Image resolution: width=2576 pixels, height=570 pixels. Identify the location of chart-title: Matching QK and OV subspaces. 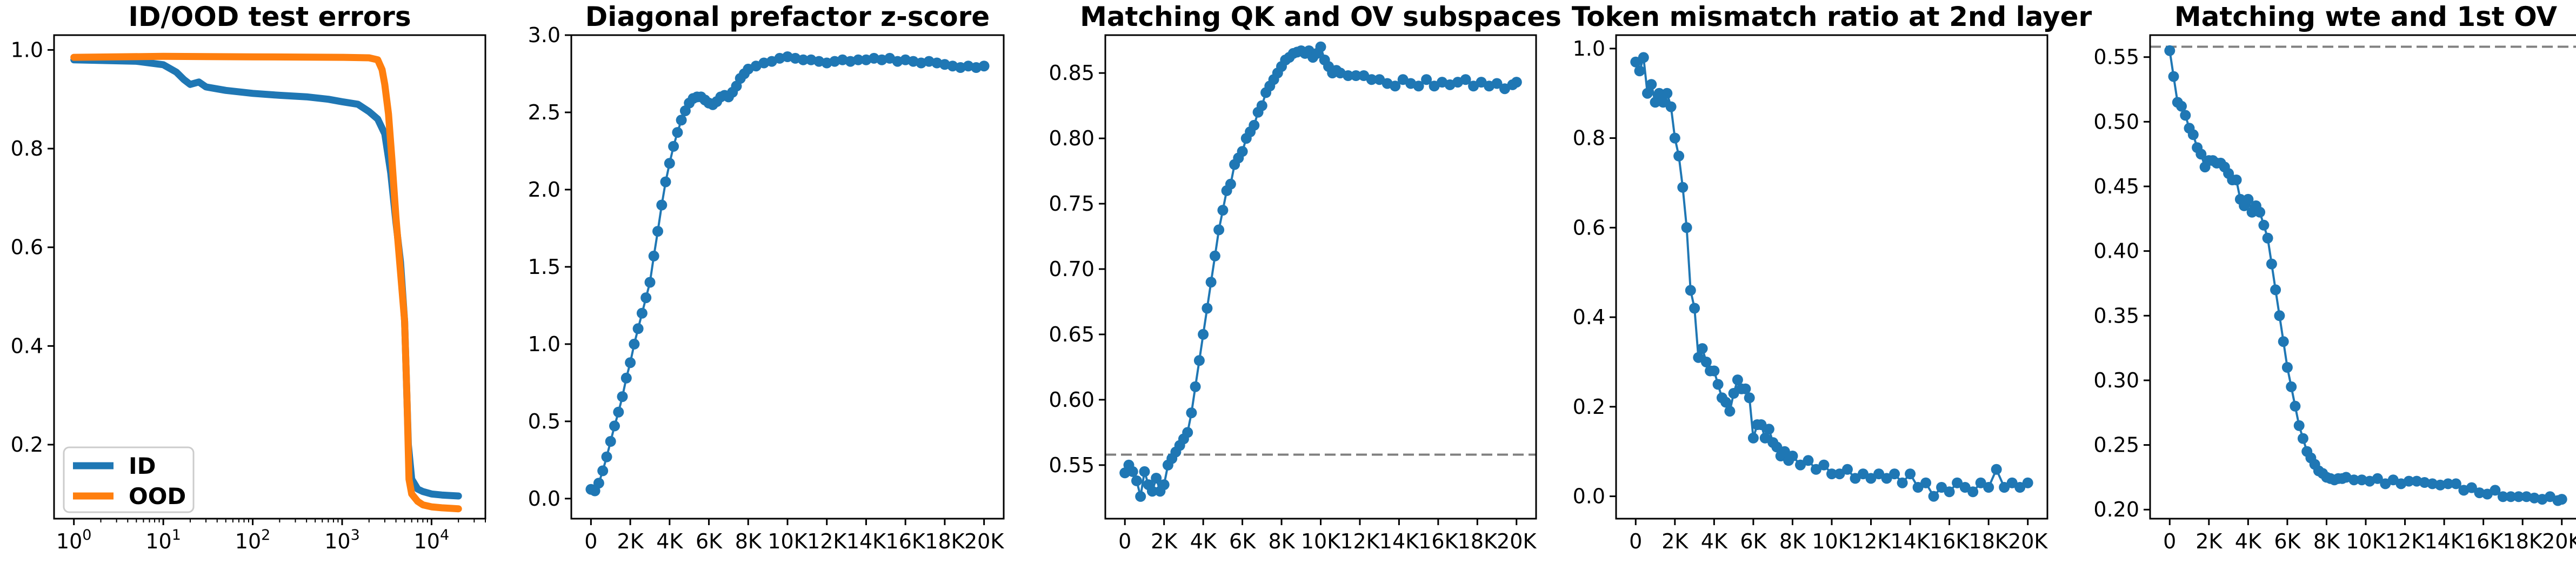
(1320, 16).